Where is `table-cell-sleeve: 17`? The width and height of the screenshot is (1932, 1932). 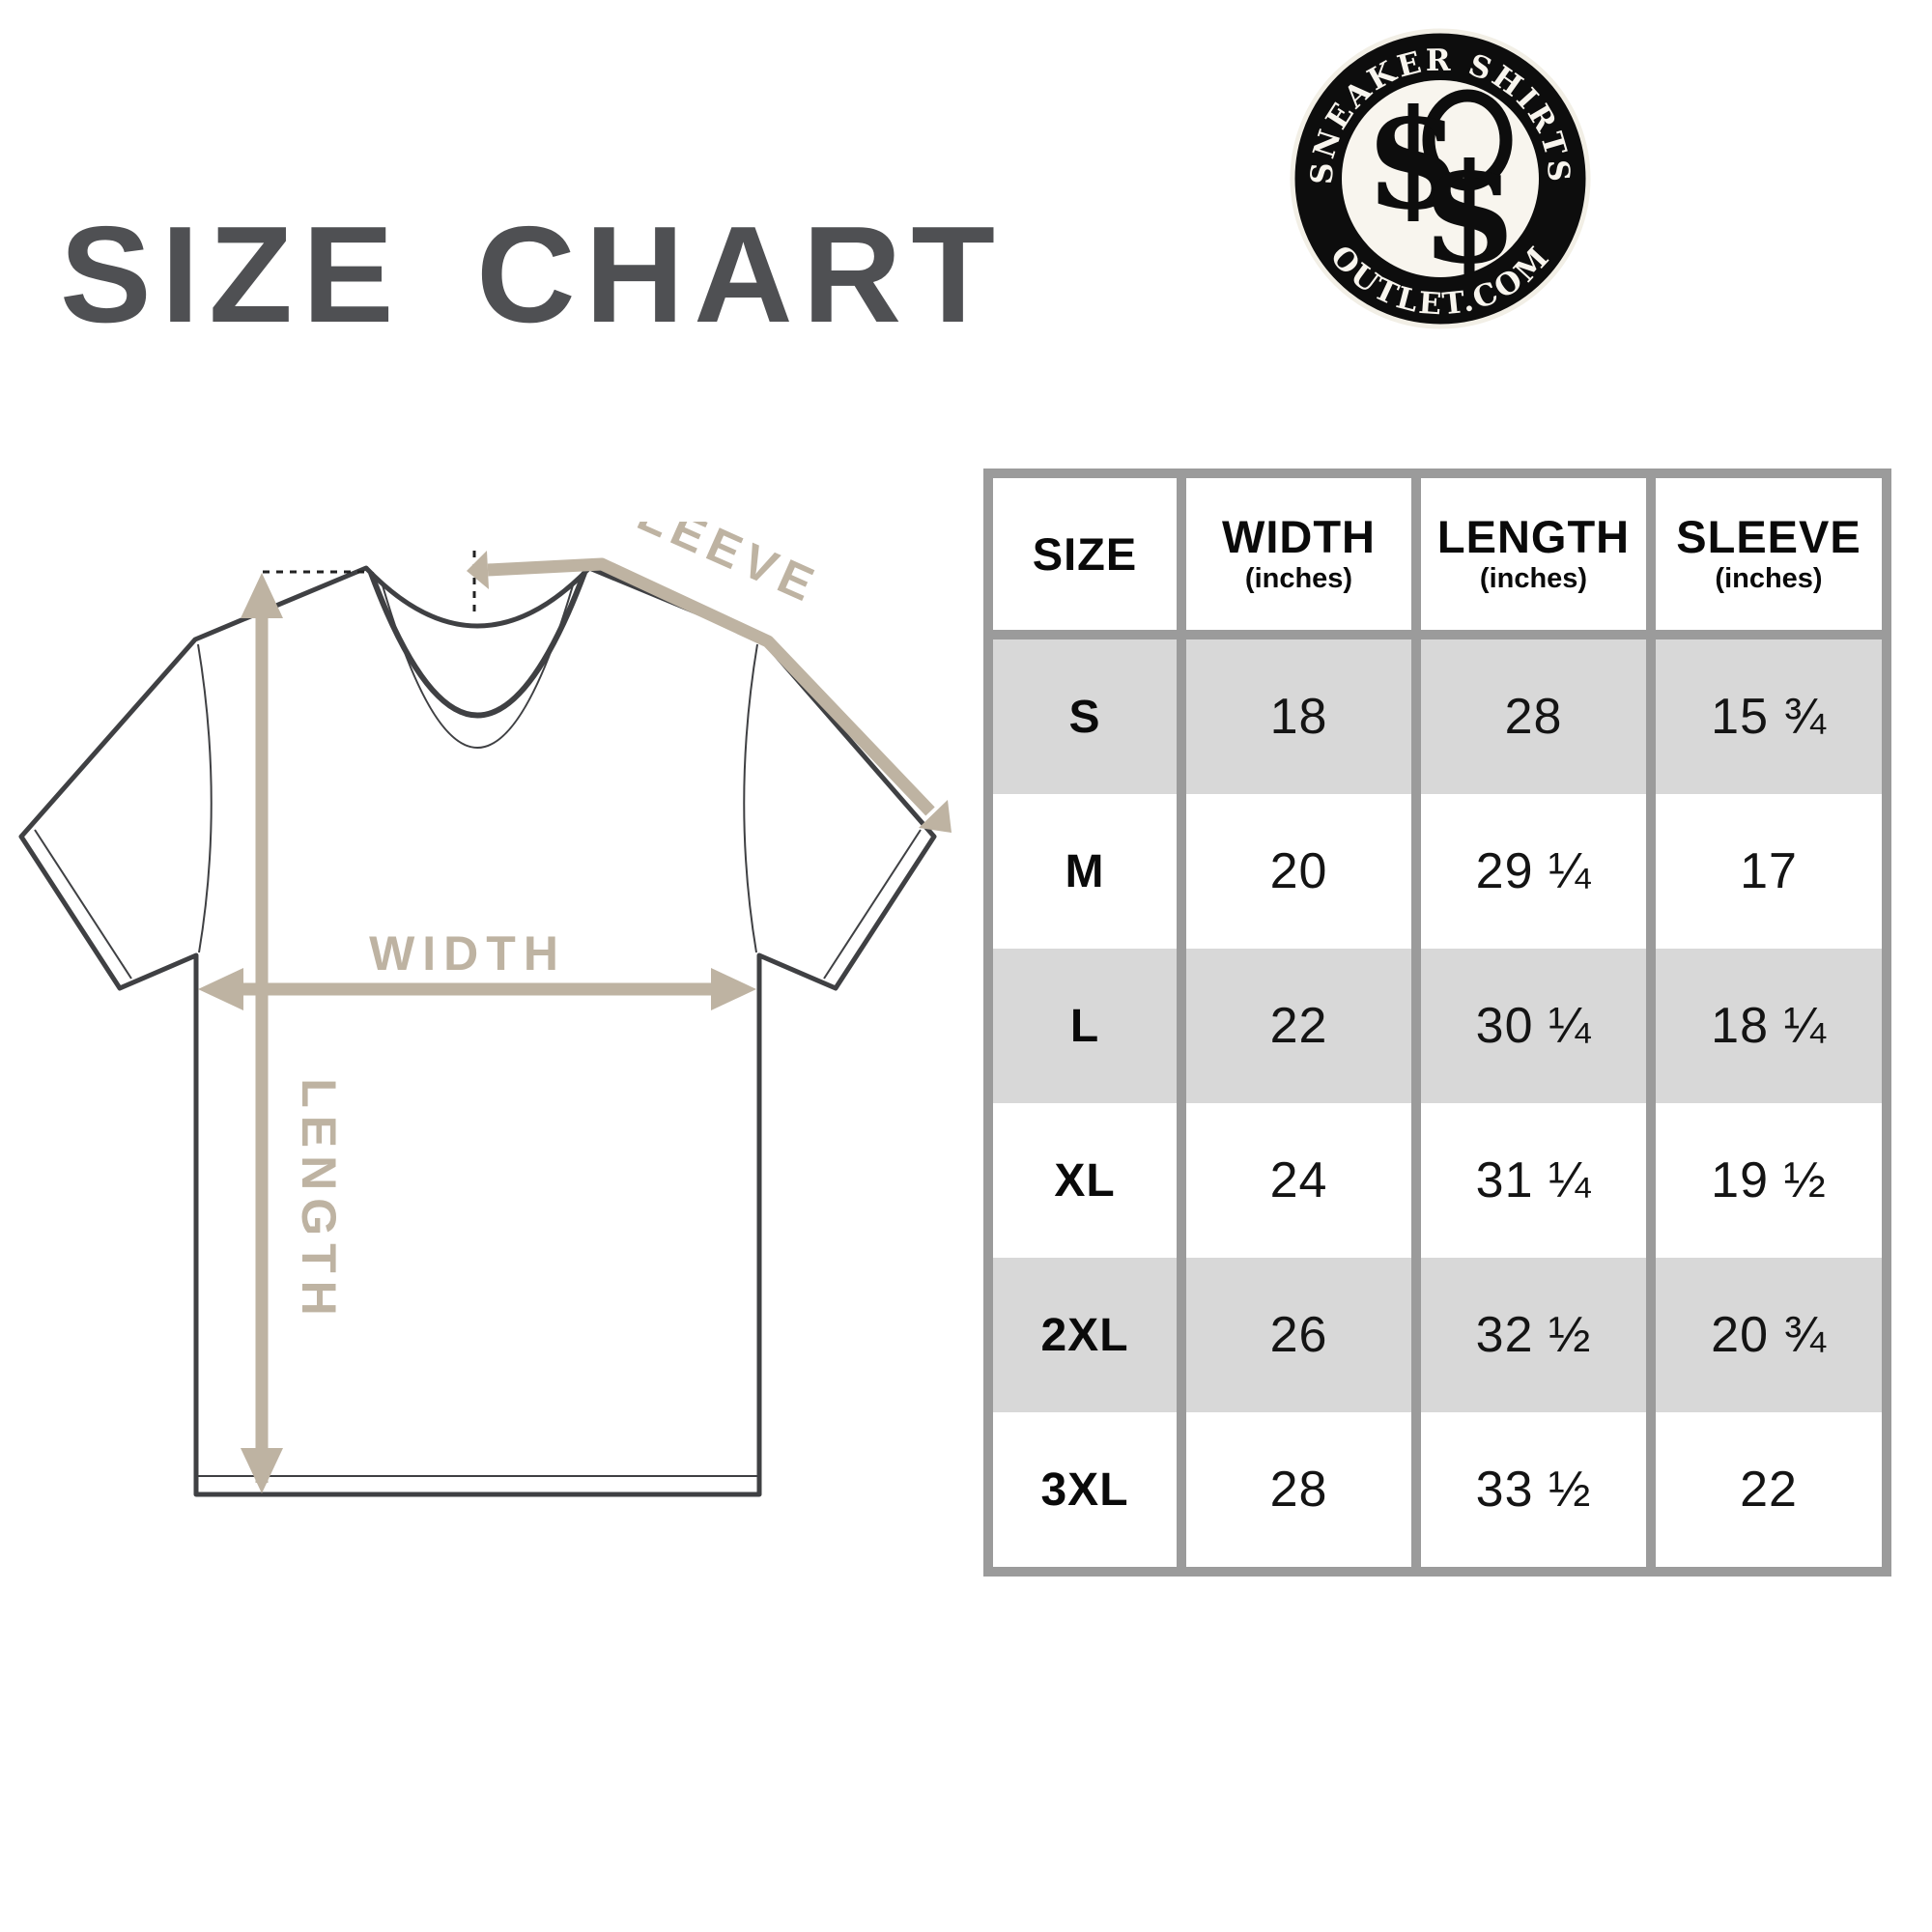 table-cell-sleeve: 17 is located at coordinates (1769, 871).